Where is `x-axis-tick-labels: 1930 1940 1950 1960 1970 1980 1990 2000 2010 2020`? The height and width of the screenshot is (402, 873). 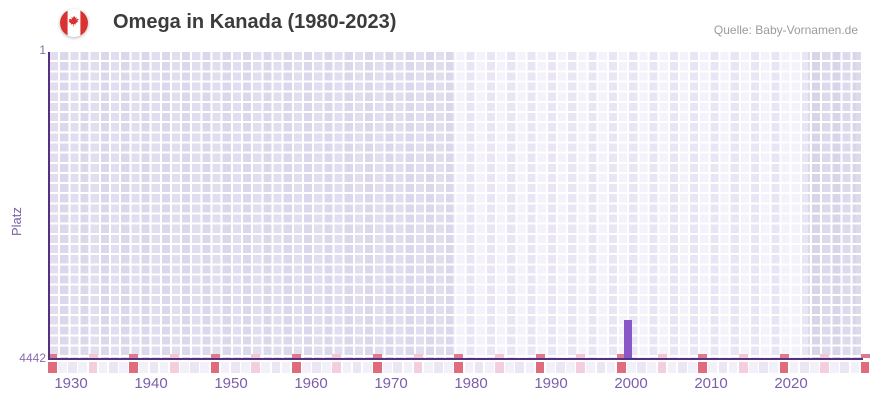
x-axis-tick-labels: 1930 1940 1950 1960 1970 1980 1990 2000 2010 2020 is located at coordinates (436, 385).